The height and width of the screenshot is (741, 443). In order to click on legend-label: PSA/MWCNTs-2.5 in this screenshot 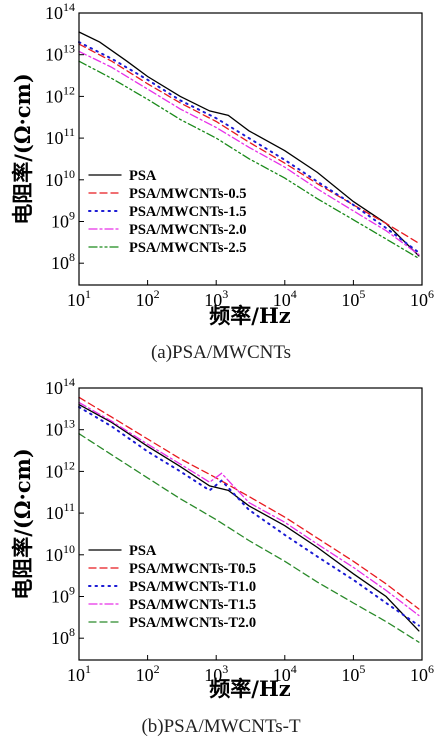, I will do `click(188, 248)`.